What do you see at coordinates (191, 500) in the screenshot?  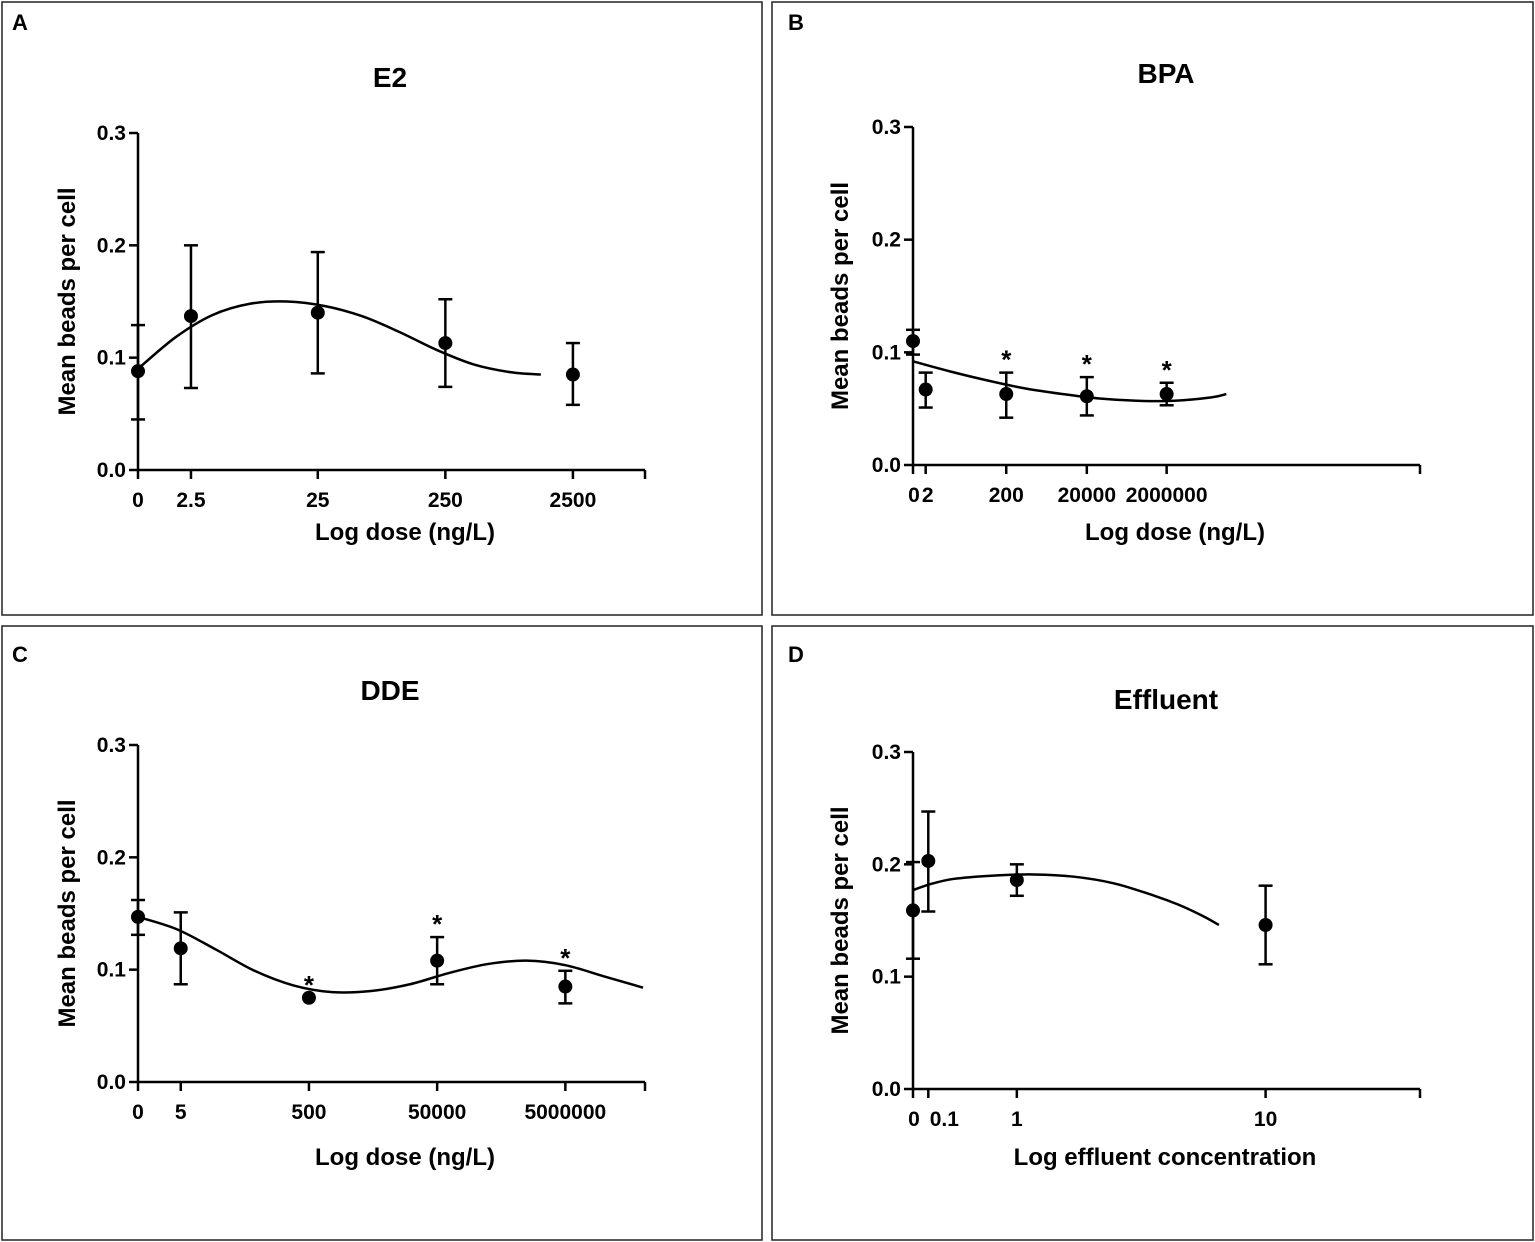 I see `x-tick-label: 2.5` at bounding box center [191, 500].